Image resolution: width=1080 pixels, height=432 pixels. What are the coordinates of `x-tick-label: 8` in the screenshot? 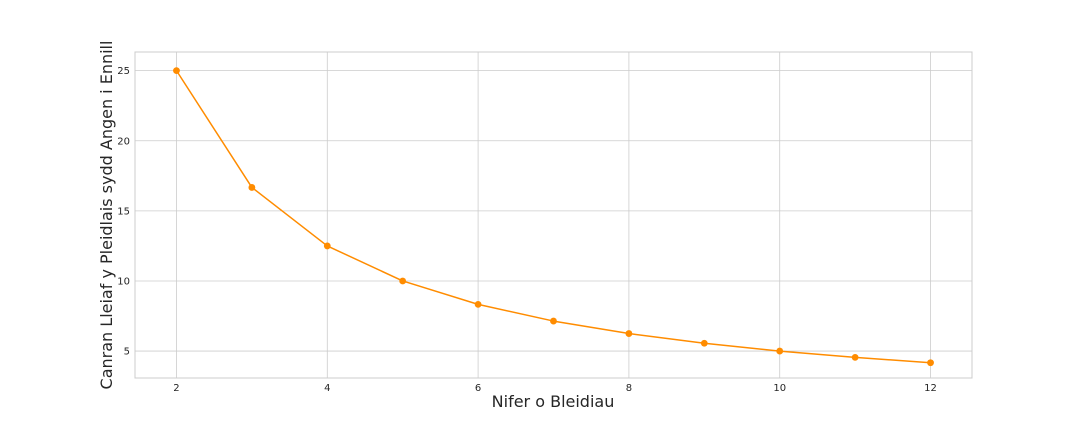 It's located at (629, 388).